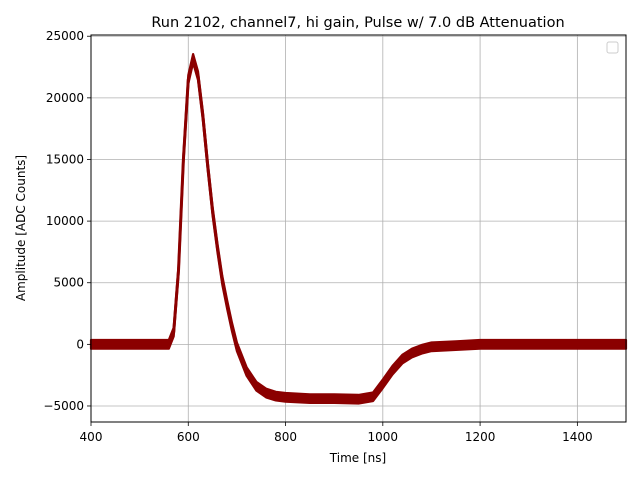  Describe the element at coordinates (65, 98) in the screenshot. I see `y-tick-label: 20000` at that location.